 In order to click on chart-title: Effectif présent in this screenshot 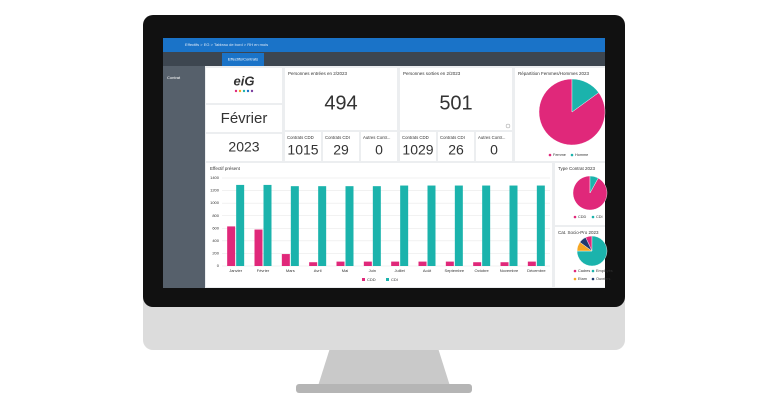, I will do `click(225, 168)`.